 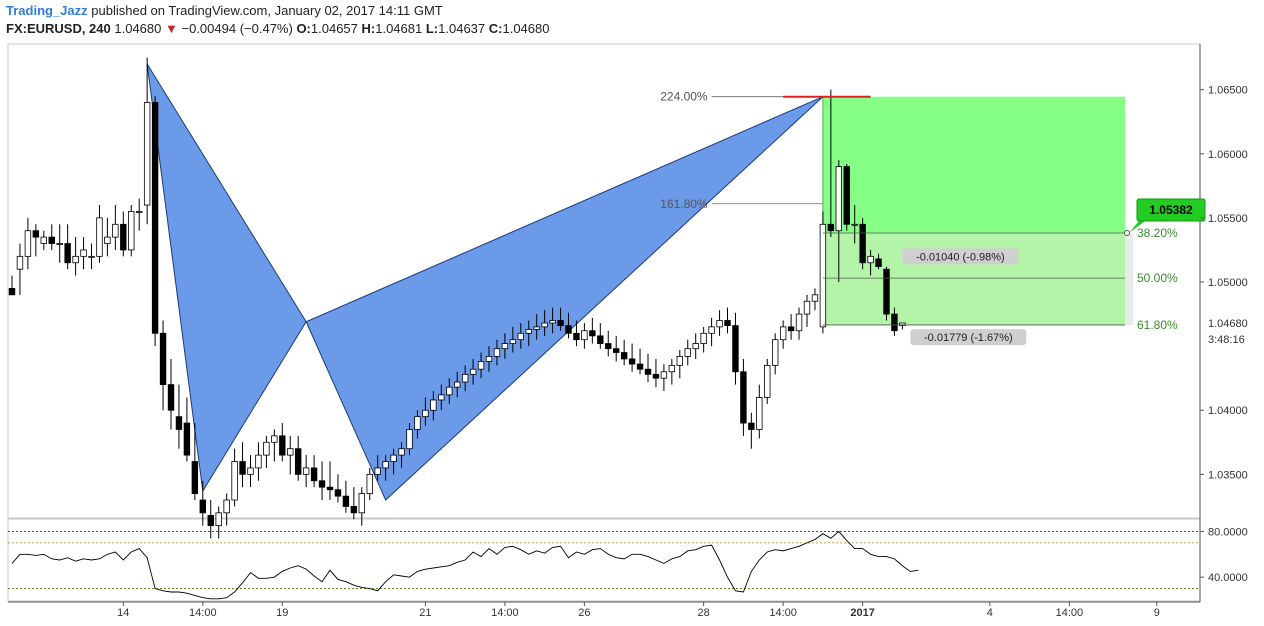 What do you see at coordinates (1127, 233) in the screenshot?
I see `target-anchor-icon` at bounding box center [1127, 233].